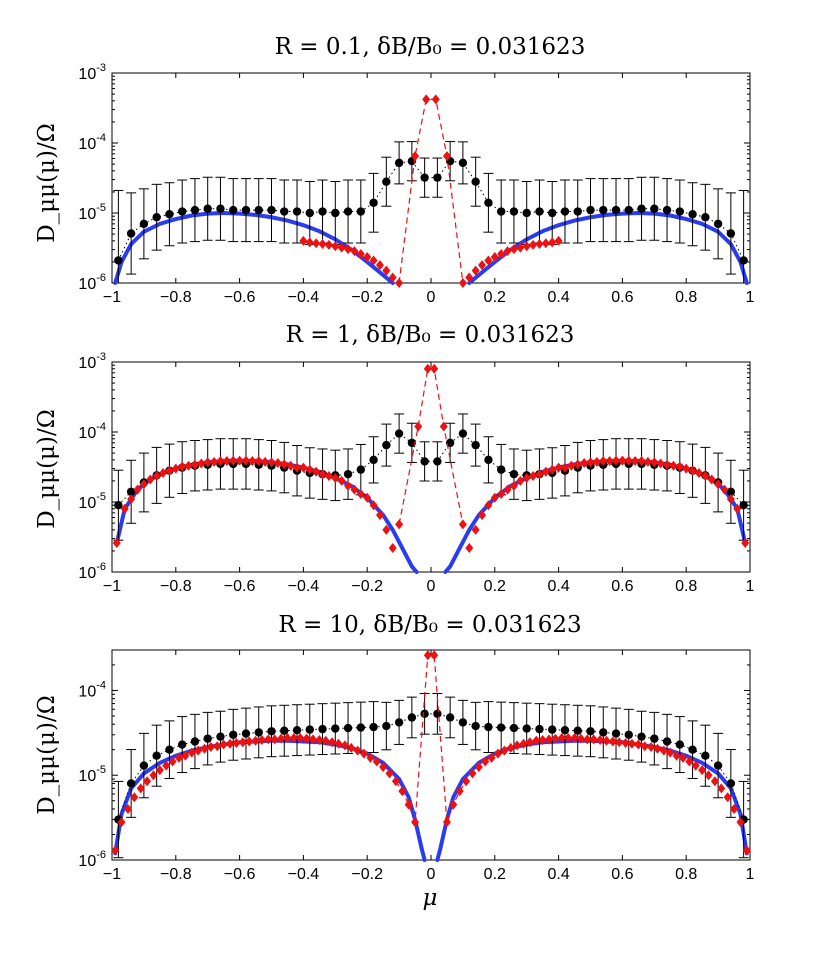  Describe the element at coordinates (92, 212) in the screenshot. I see `y-tick-label: 10⁻⁵` at that location.